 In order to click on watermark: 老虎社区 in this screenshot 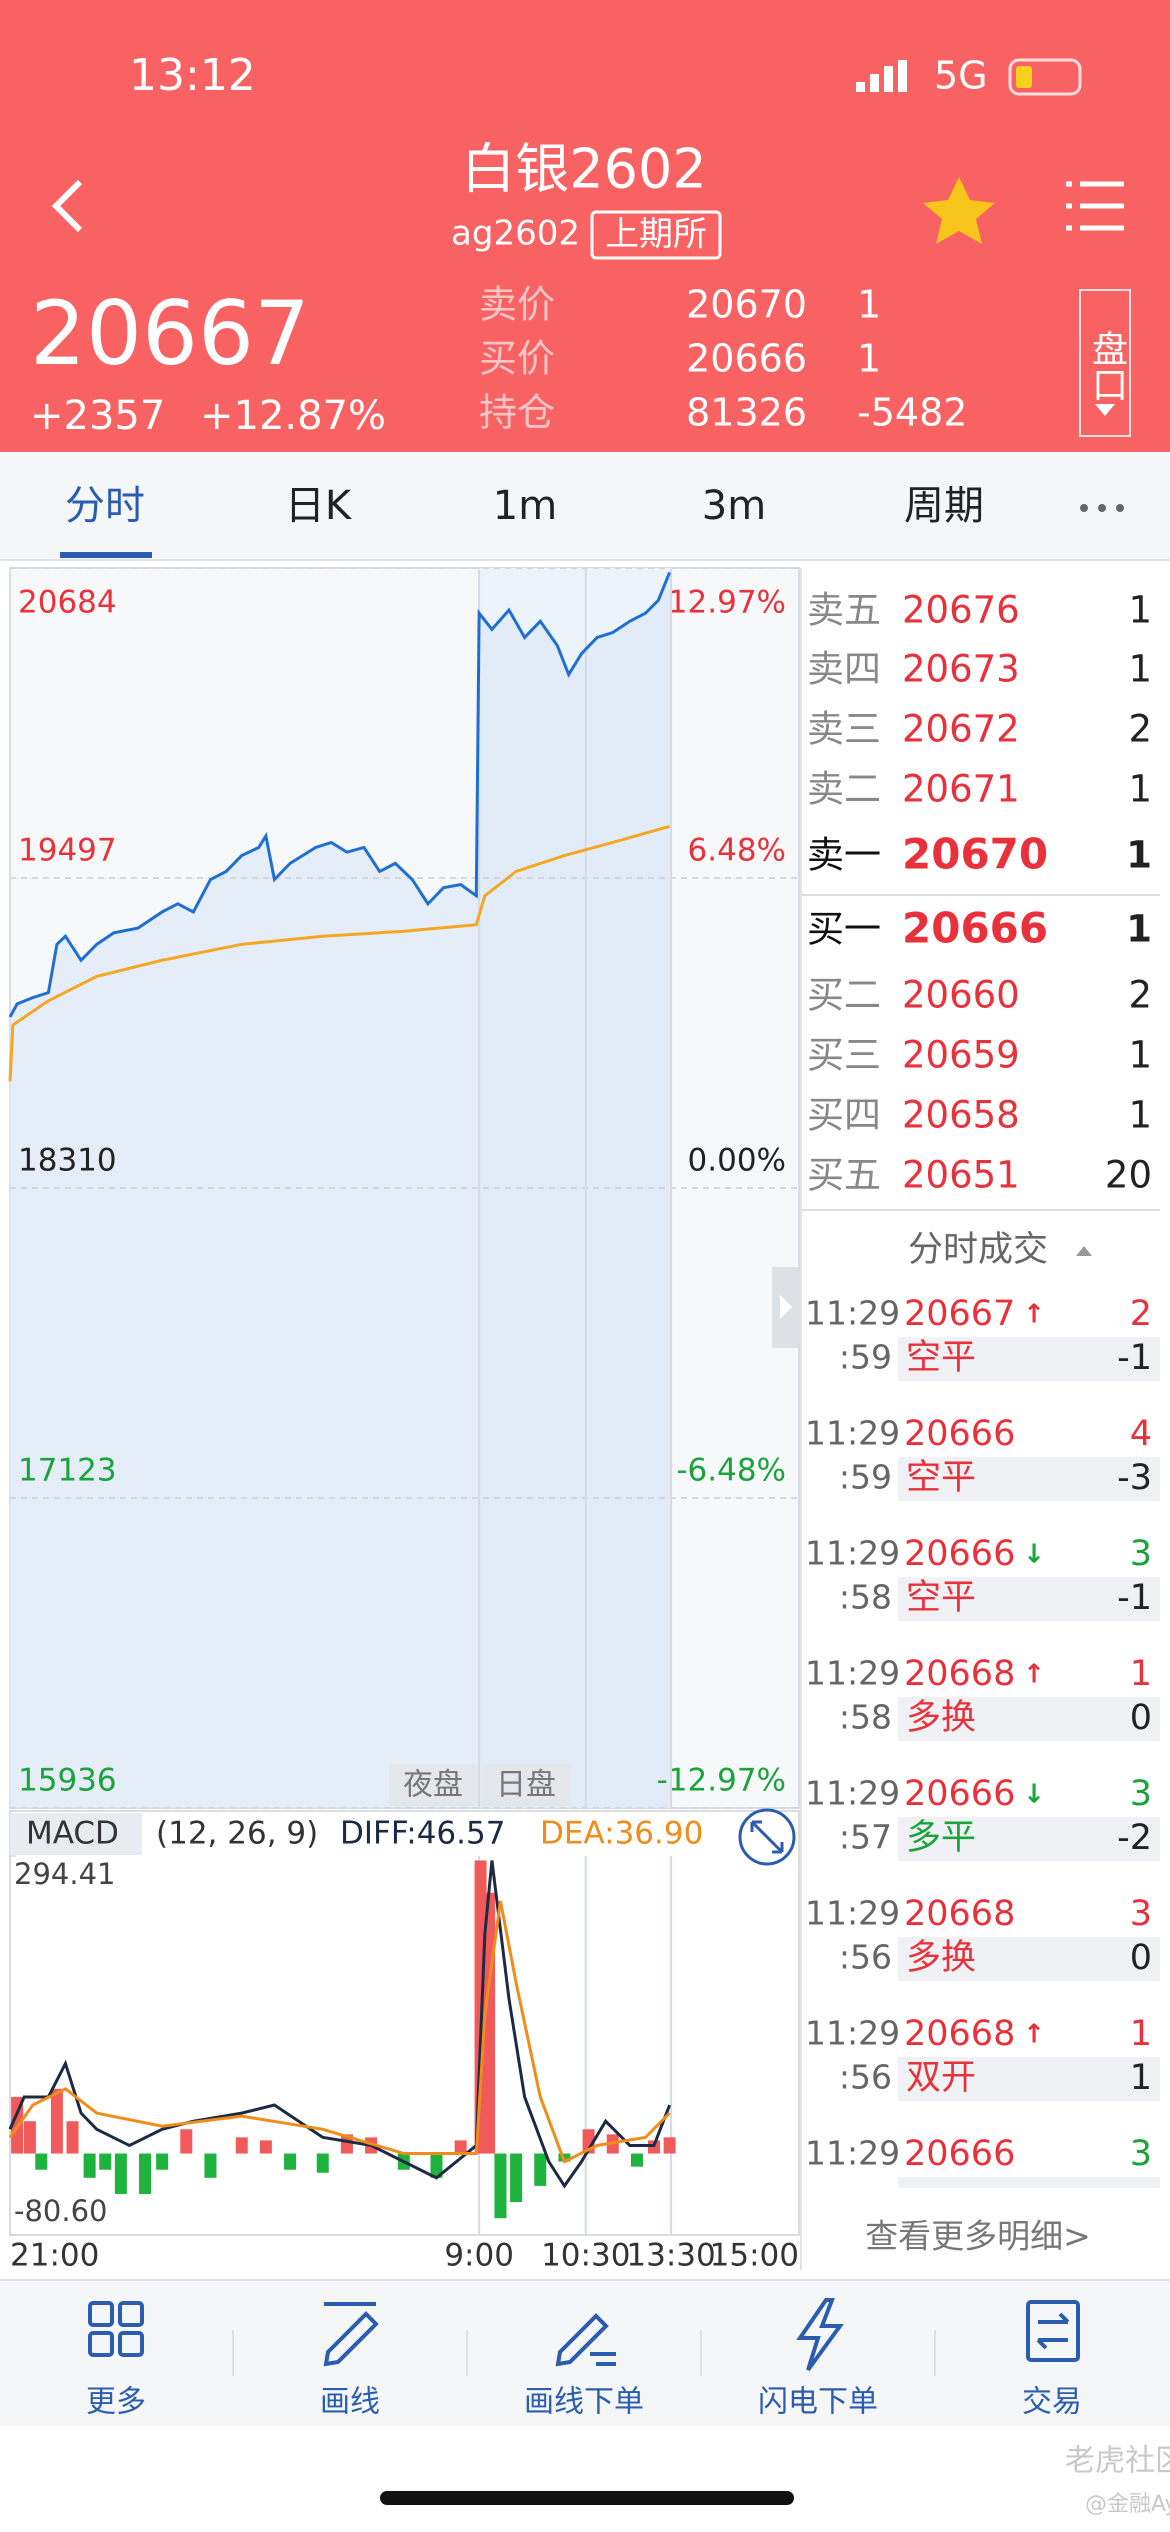, I will do `click(1117, 2461)`.